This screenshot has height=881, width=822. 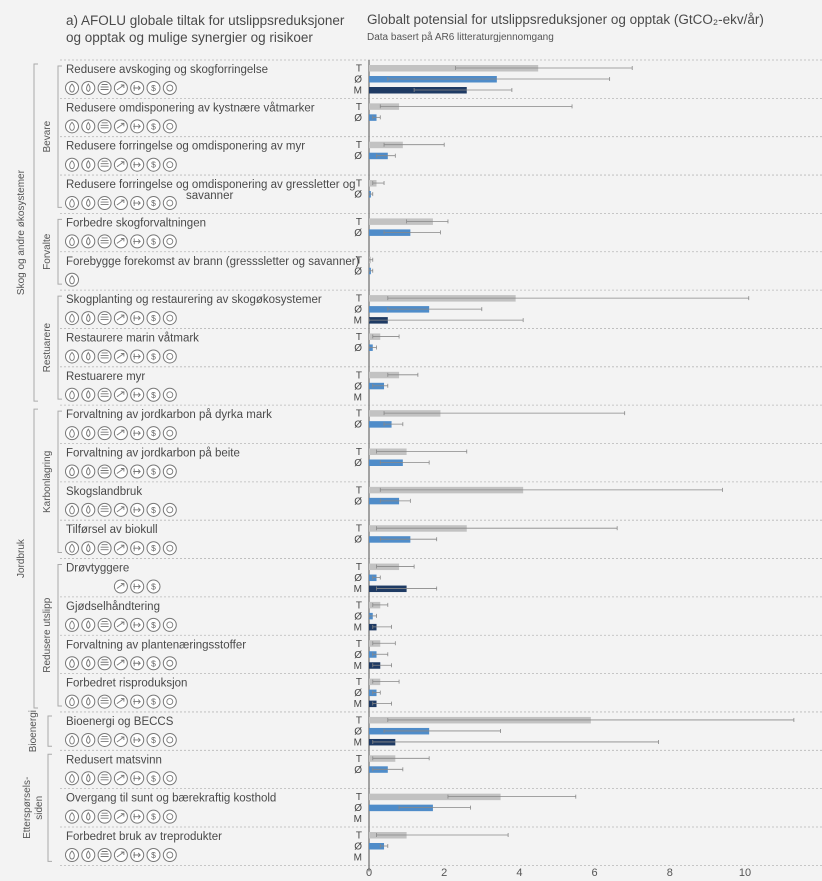 I want to click on measure-label: Gjødselhåndtering, so click(x=113, y=607).